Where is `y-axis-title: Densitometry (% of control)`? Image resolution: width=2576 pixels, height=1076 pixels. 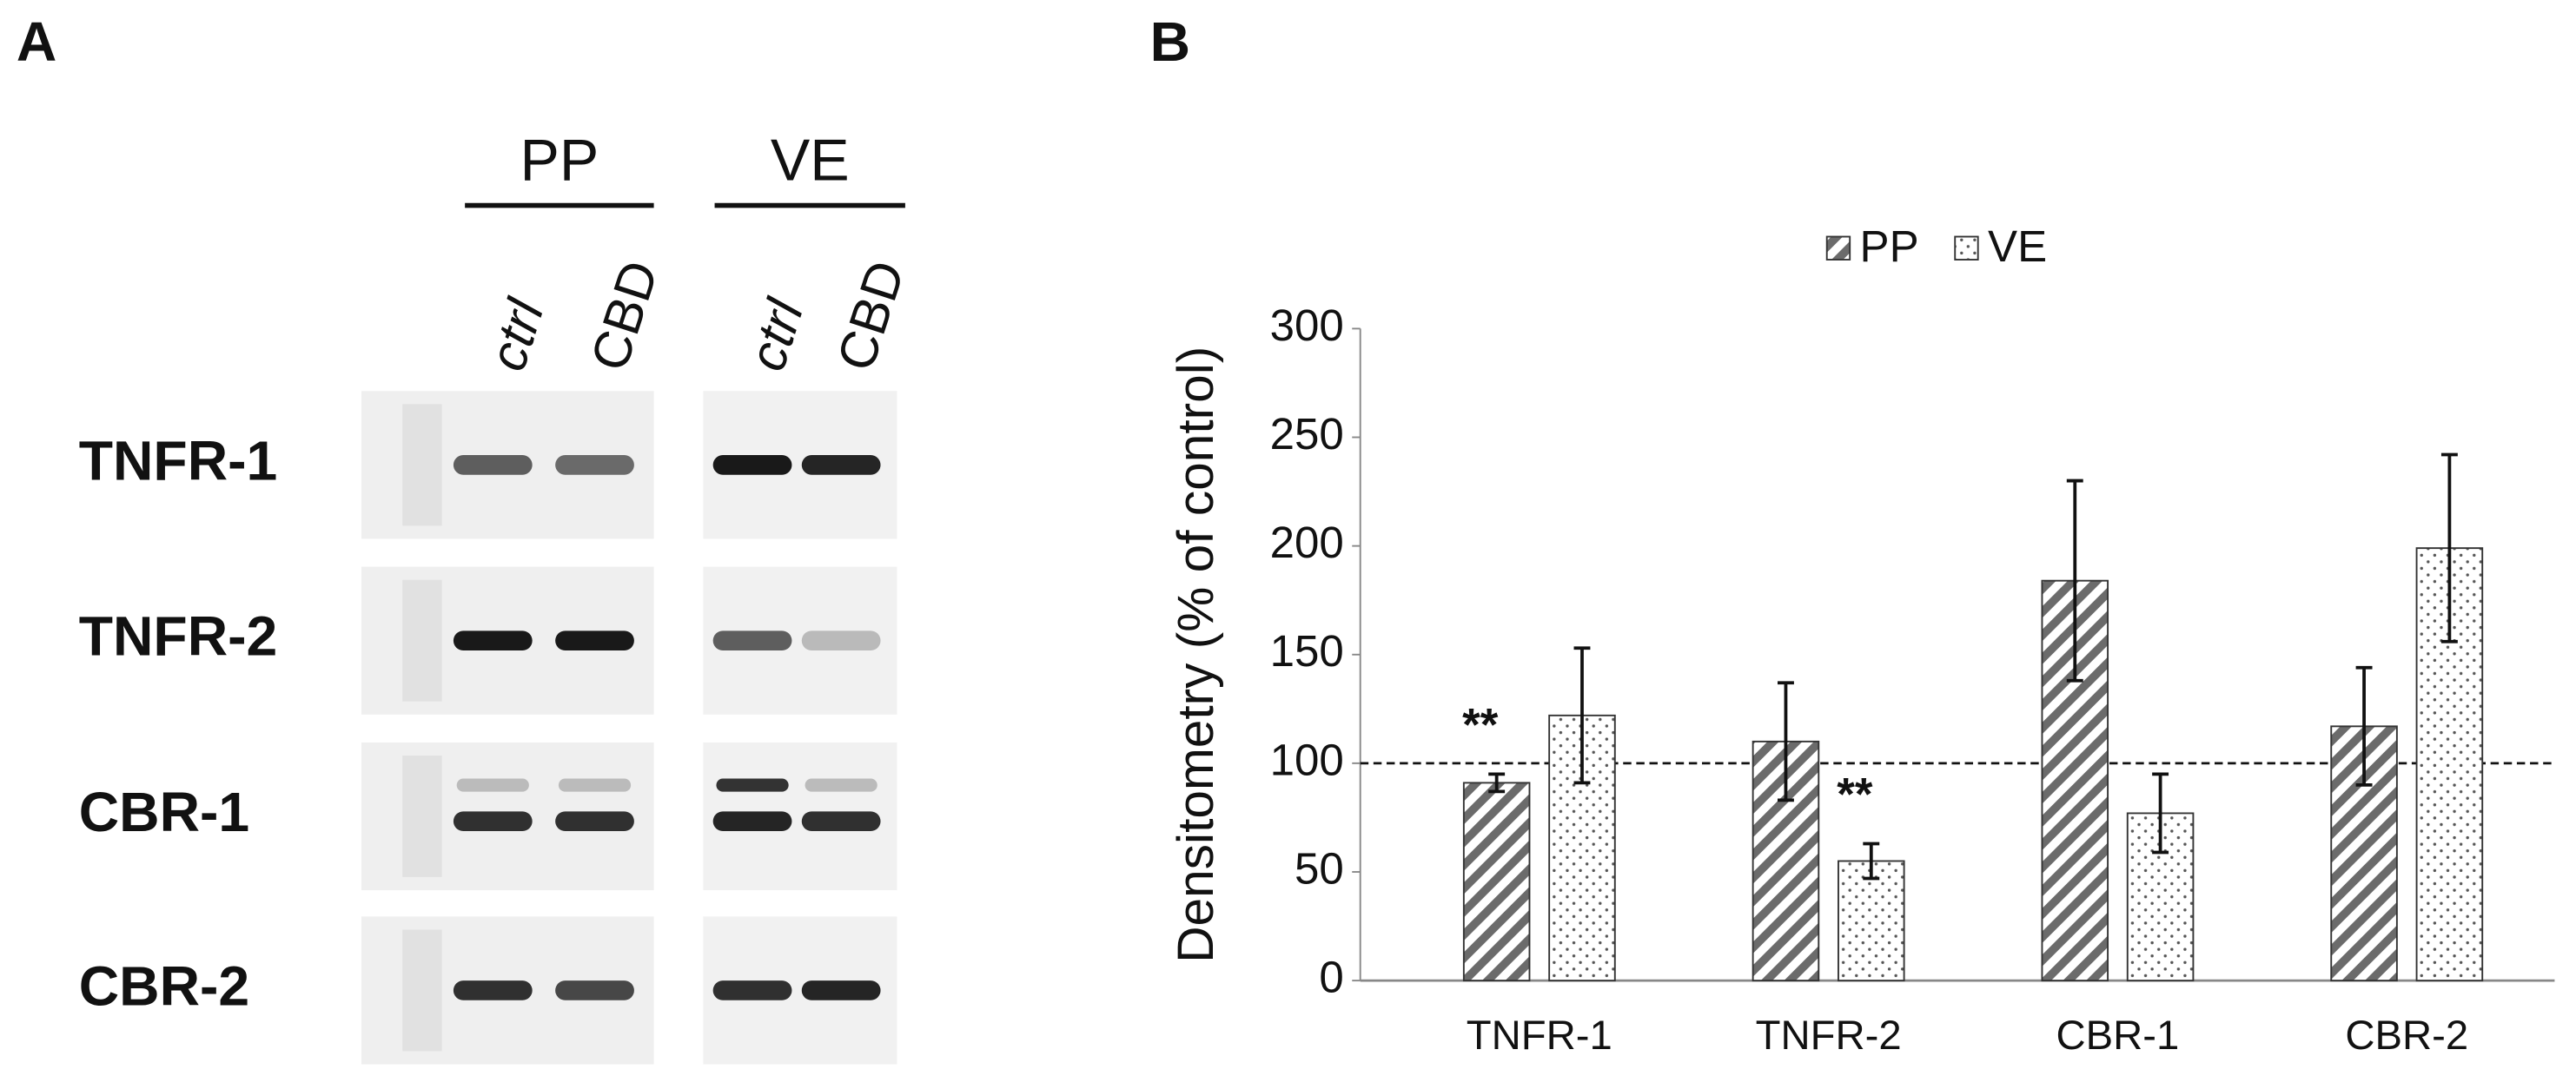
y-axis-title: Densitometry (% of control) is located at coordinates (1196, 655).